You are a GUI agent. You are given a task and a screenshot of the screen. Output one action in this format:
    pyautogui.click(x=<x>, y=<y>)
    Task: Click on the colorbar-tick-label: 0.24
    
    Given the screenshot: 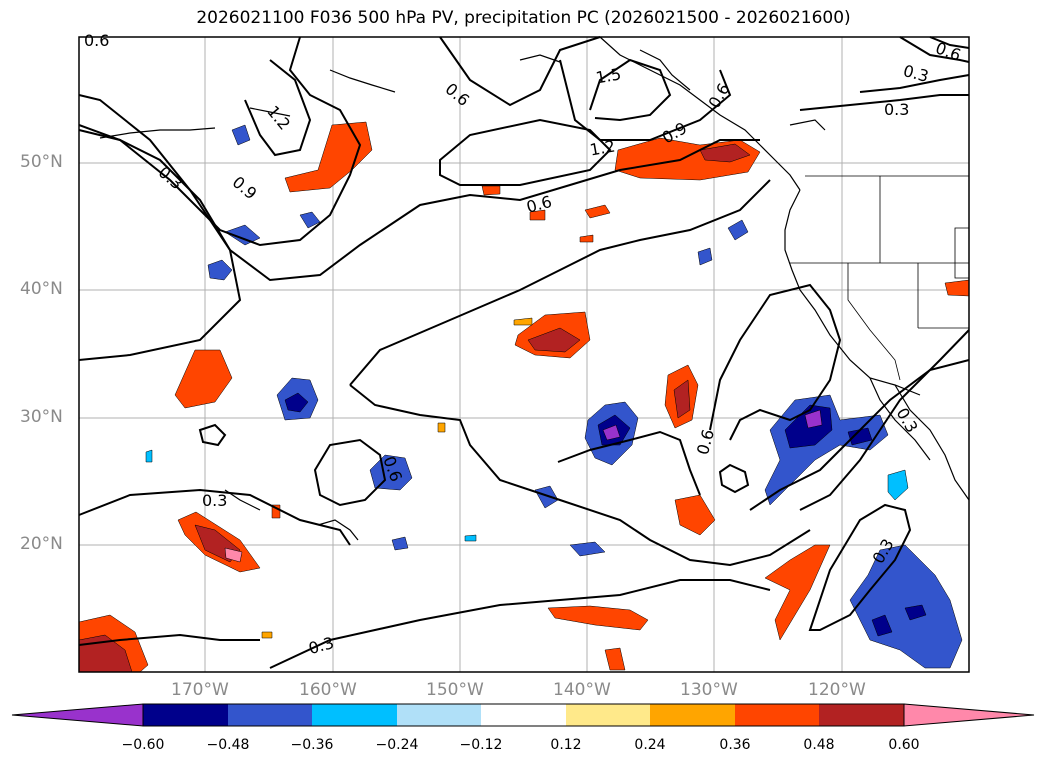 What is the action you would take?
    pyautogui.click(x=650, y=745)
    